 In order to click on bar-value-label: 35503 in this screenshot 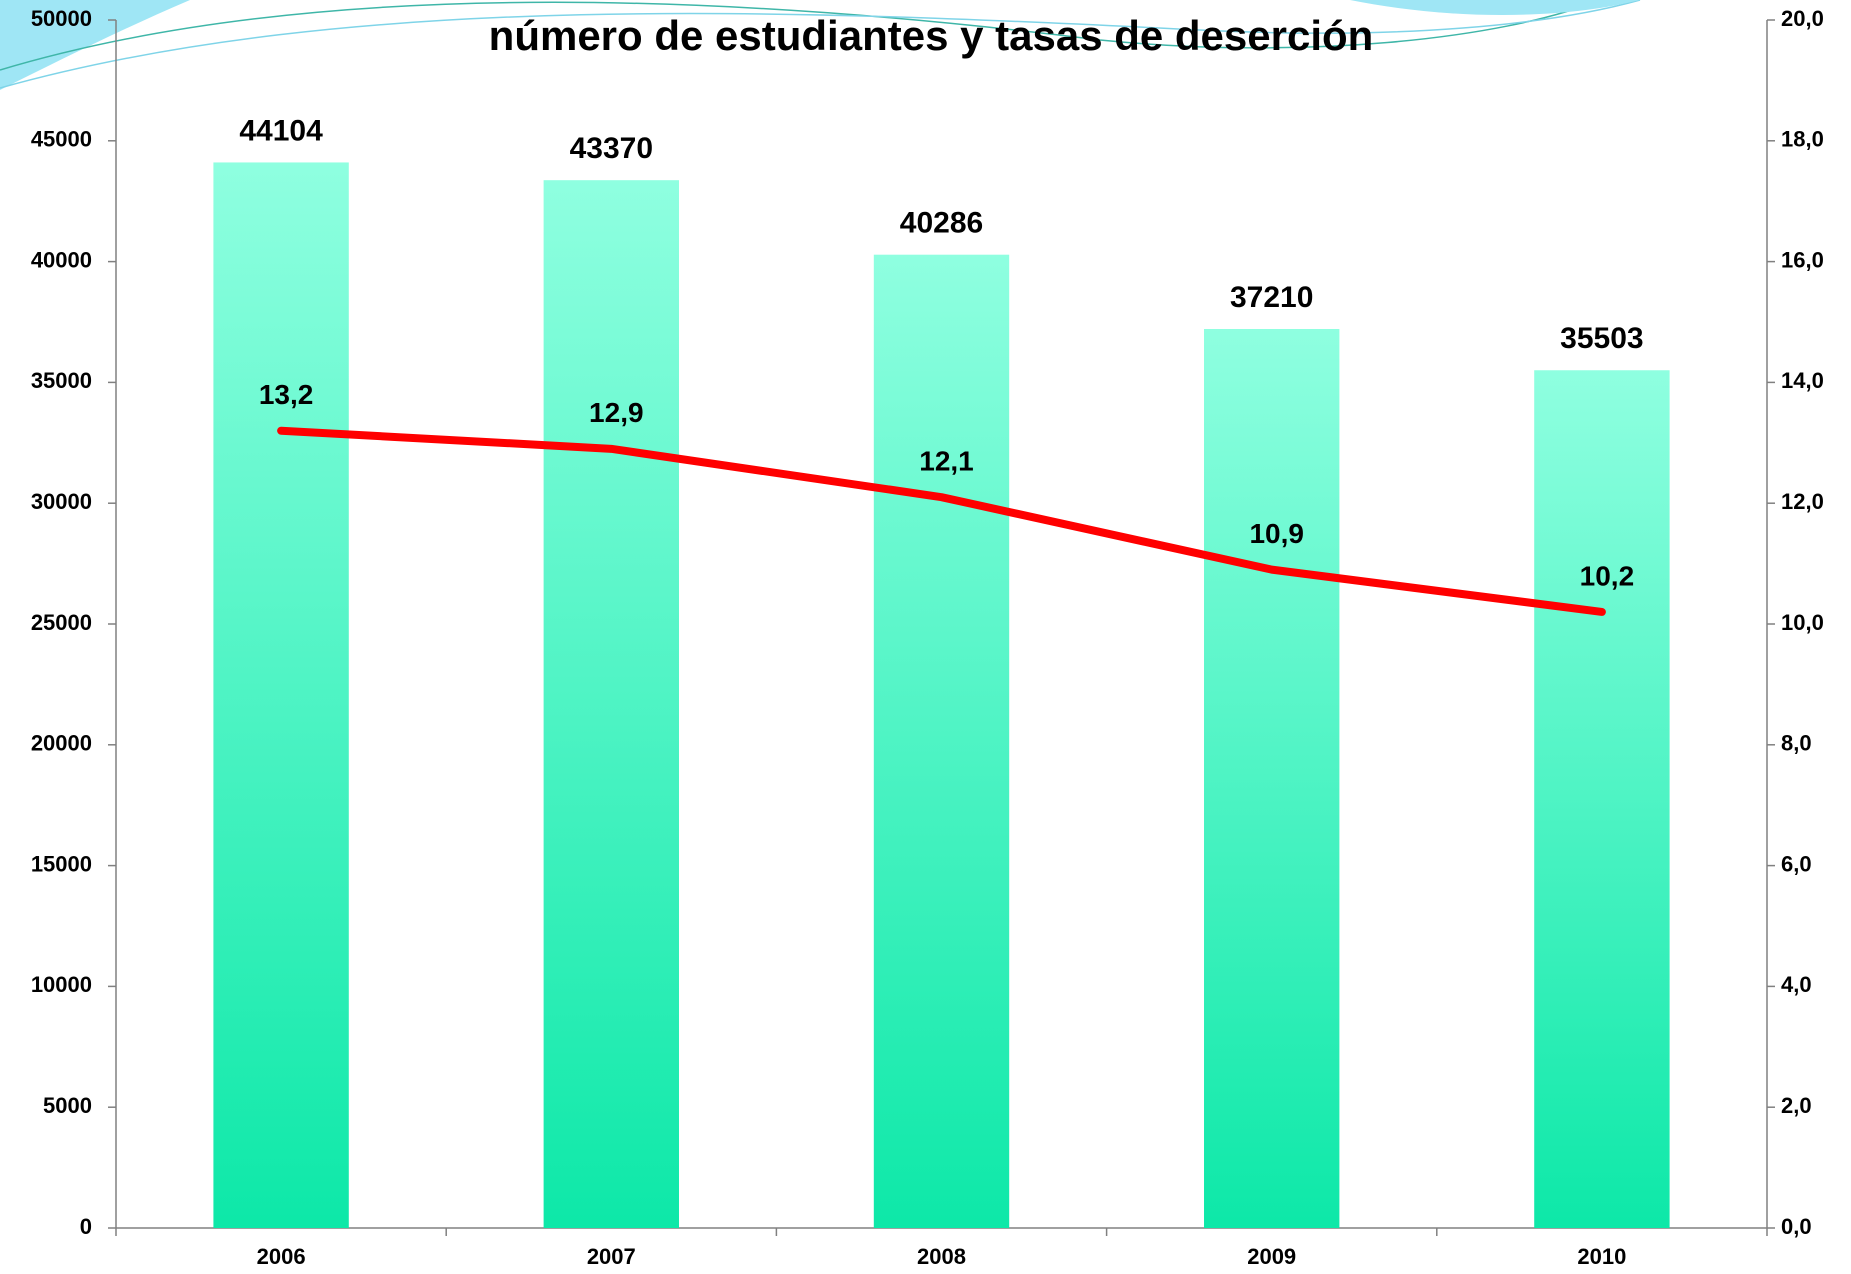, I will do `click(1601, 338)`.